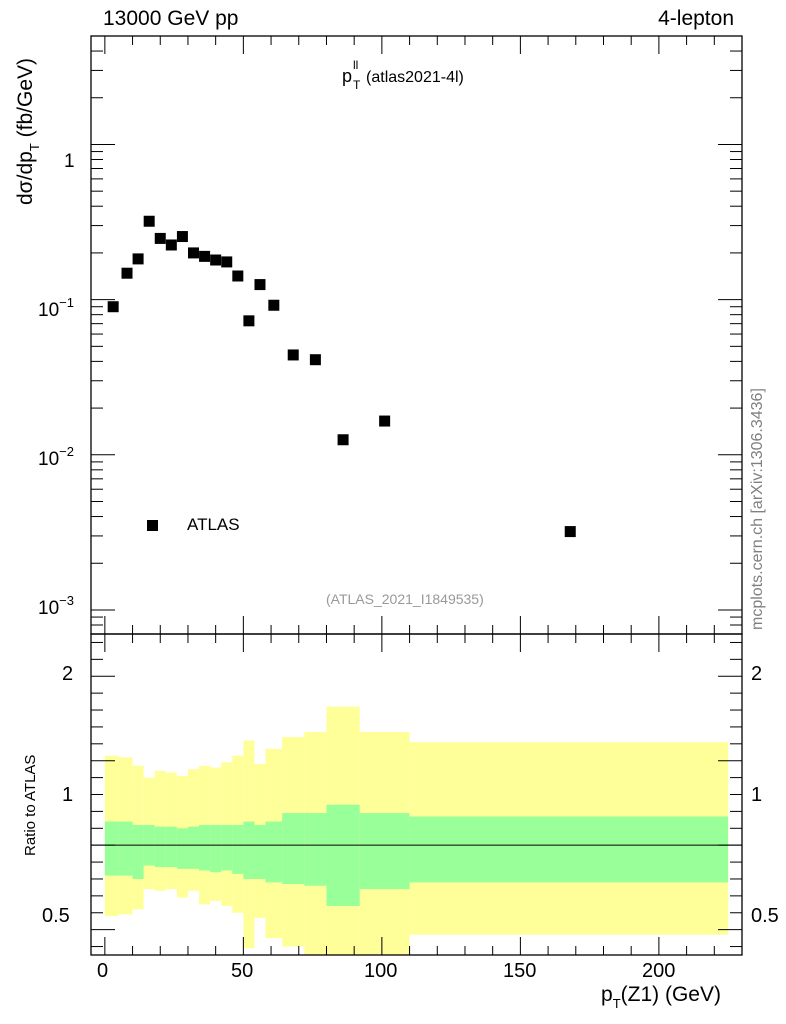 The width and height of the screenshot is (786, 1024). What do you see at coordinates (696, 18) in the screenshot?
I see `header-process-label: 4-lepton` at bounding box center [696, 18].